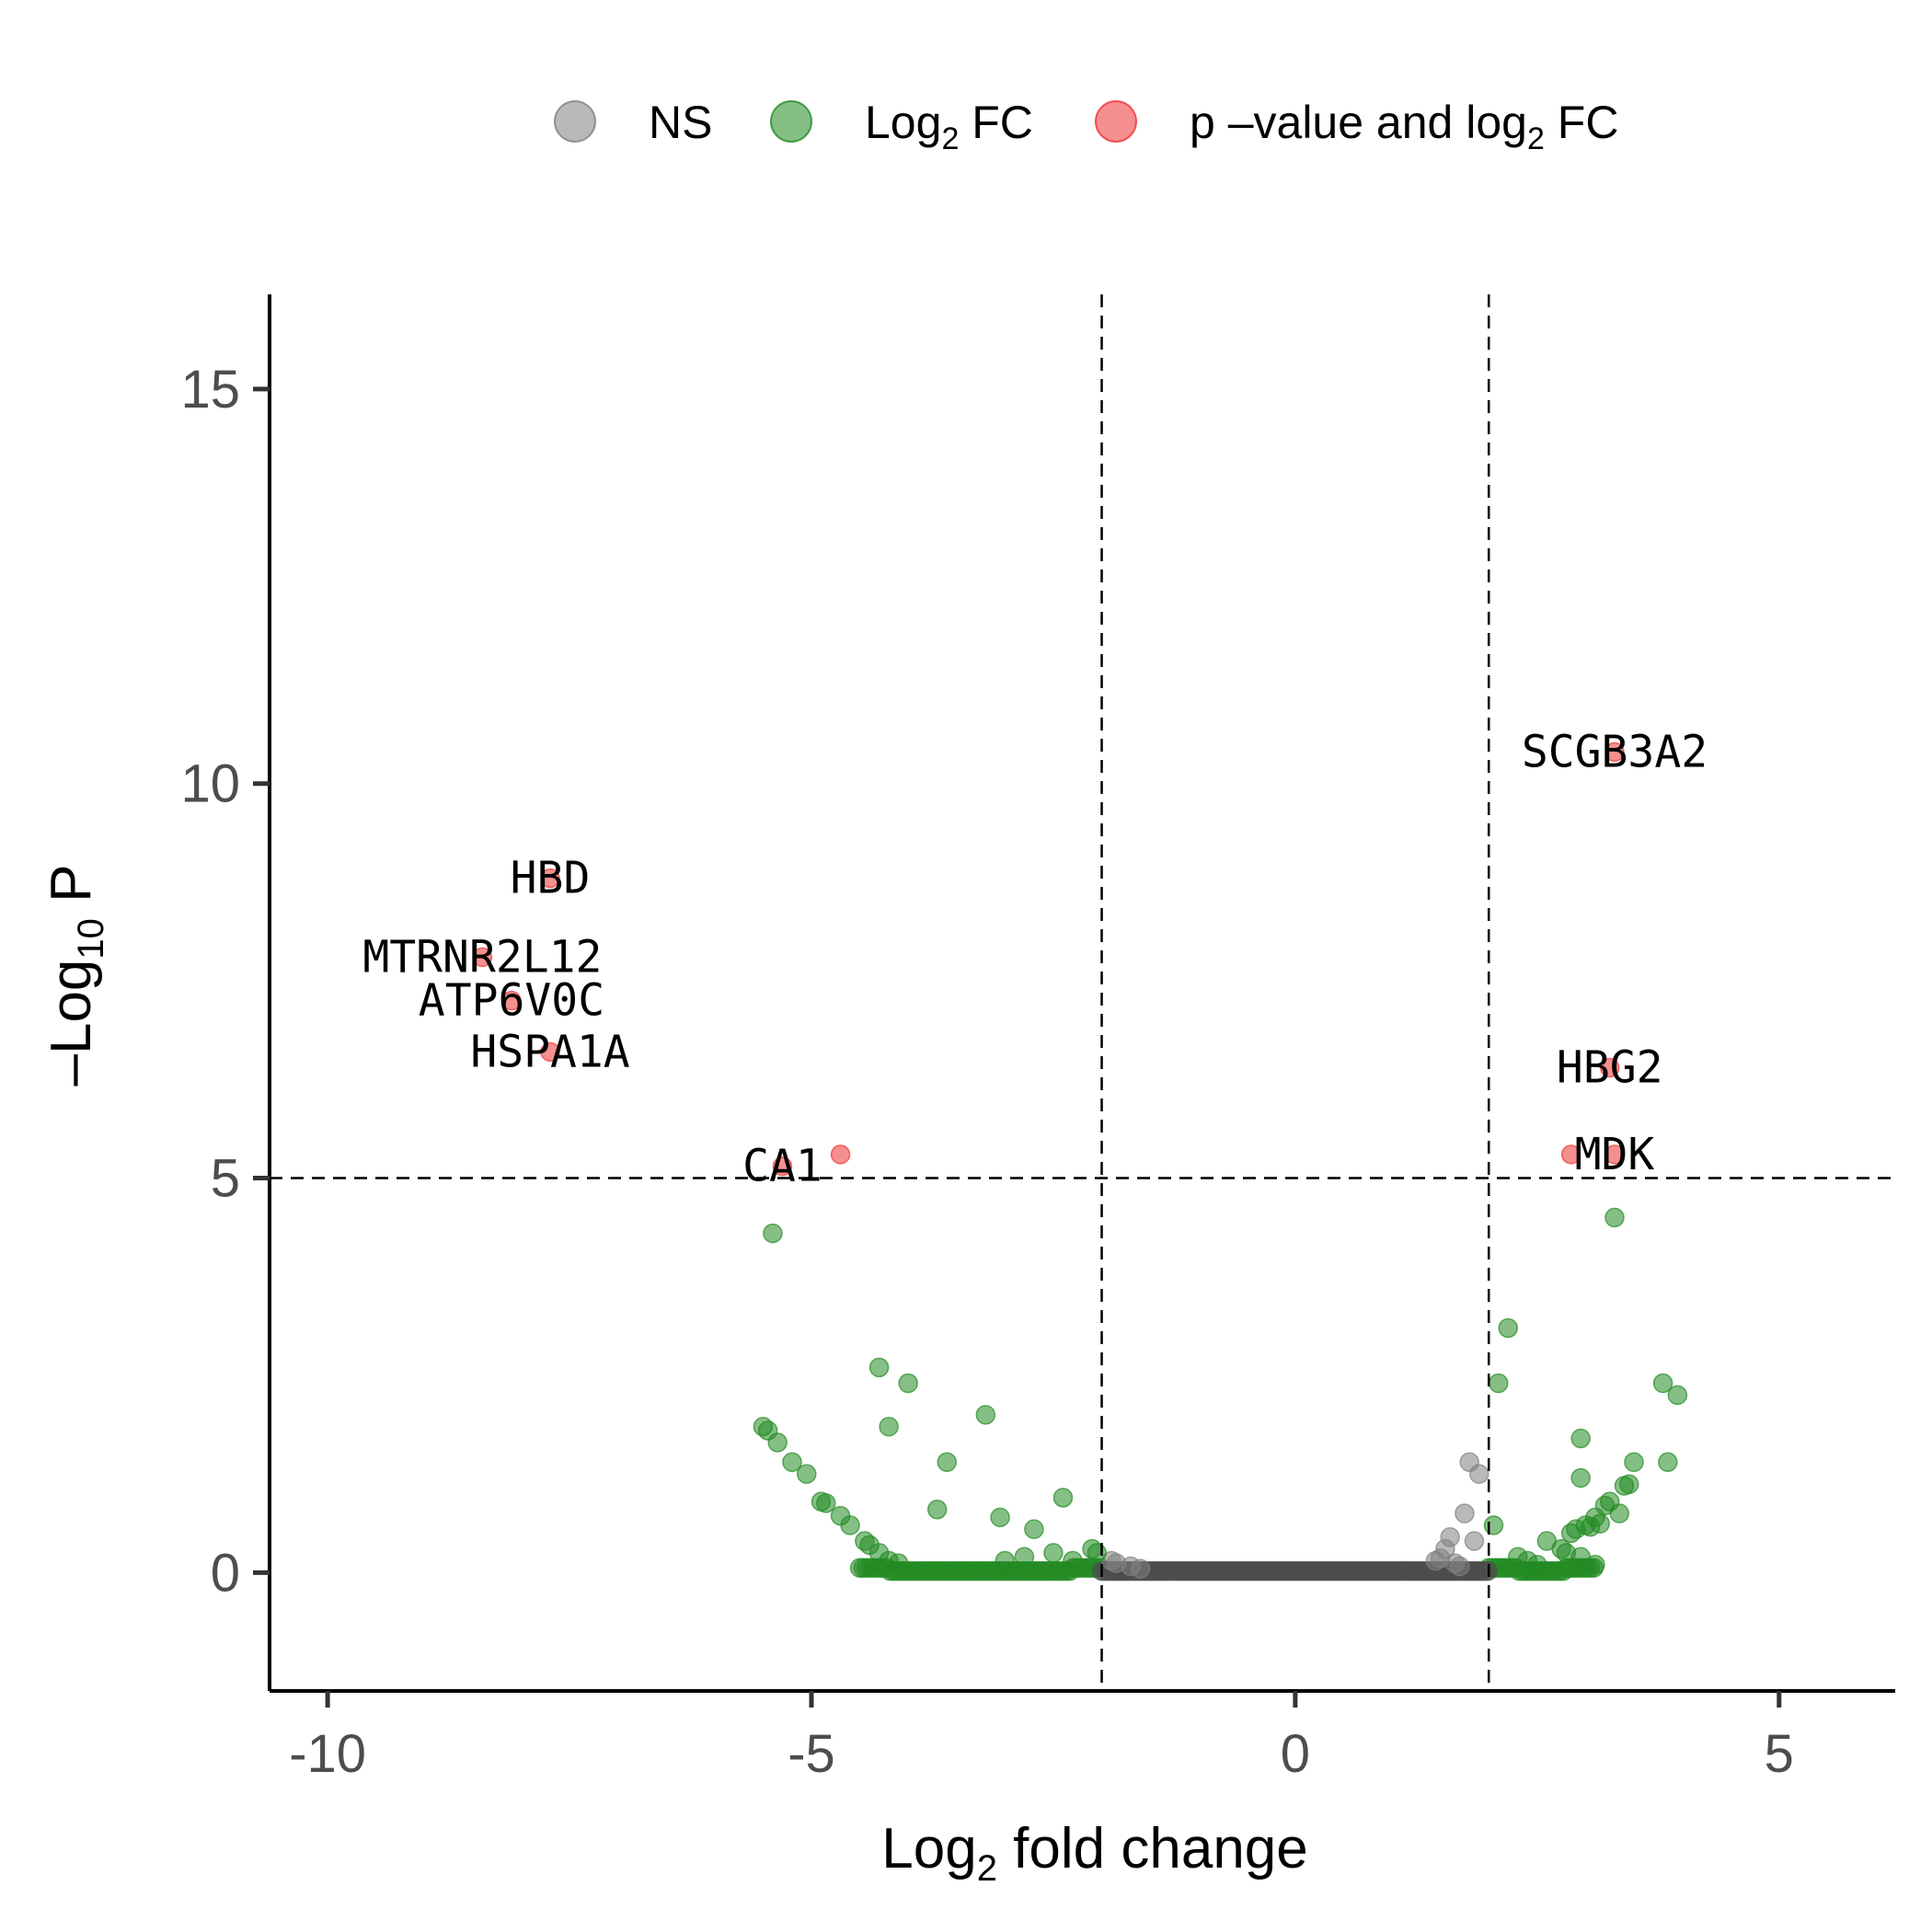  I want to click on legend-key-pfc, so click(1116, 121).